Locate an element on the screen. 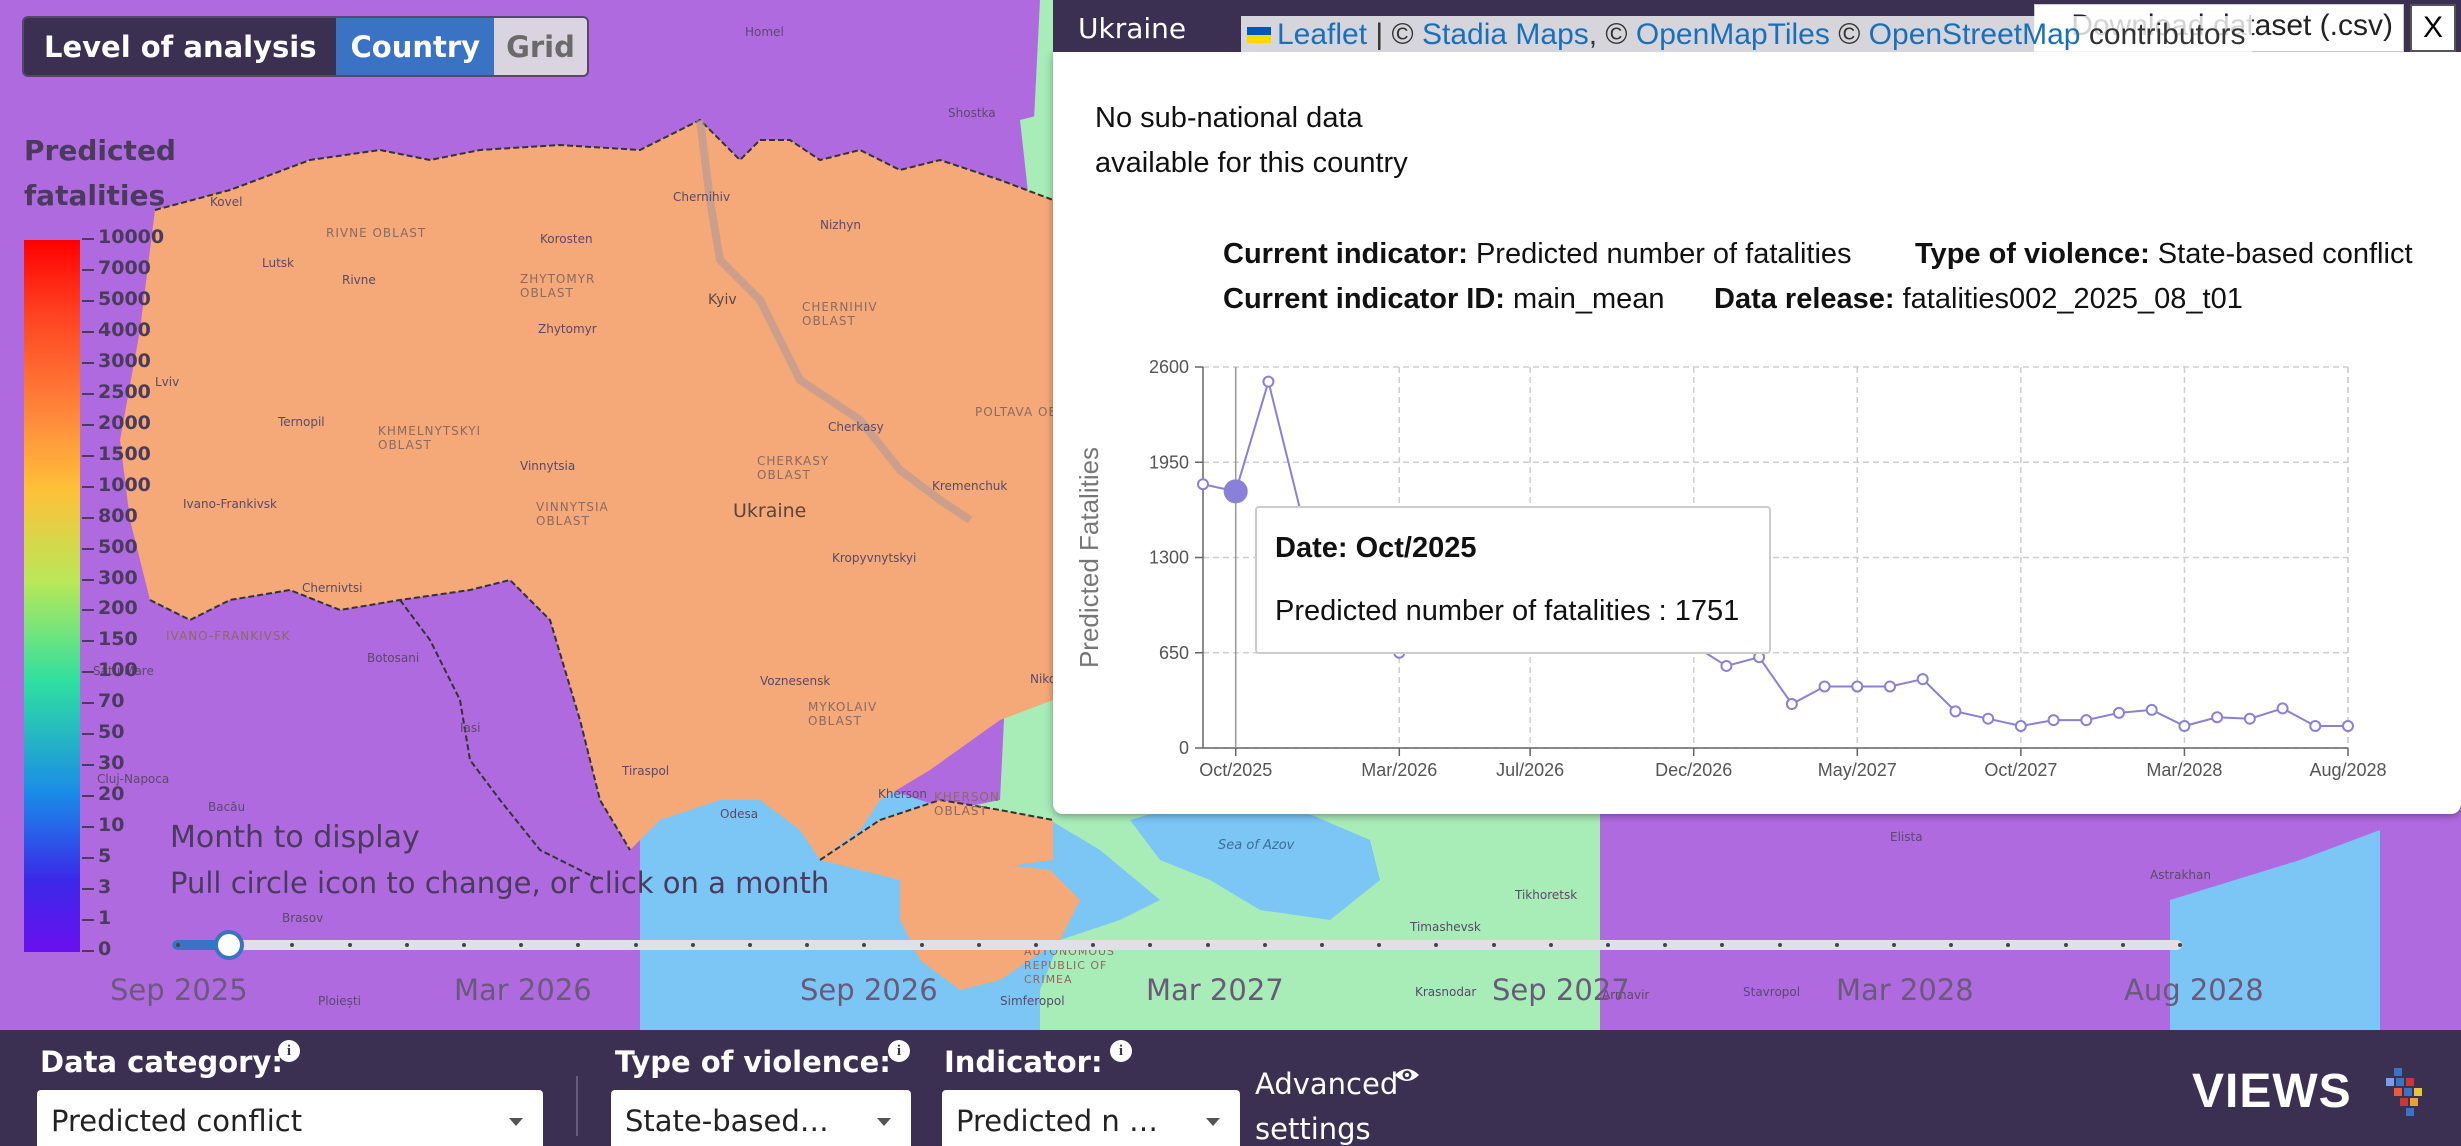 This screenshot has height=1146, width=2461. place-label: Kropyvnytskyi is located at coordinates (874, 558).